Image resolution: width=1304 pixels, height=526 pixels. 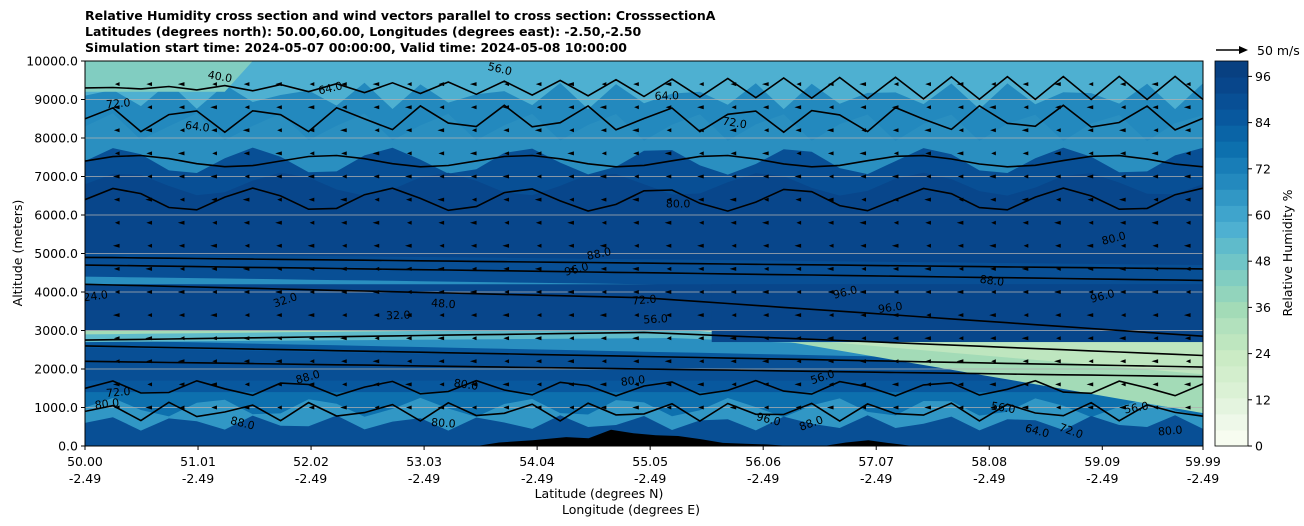 I want to click on contour-label: 80.0, so click(x=1170, y=430).